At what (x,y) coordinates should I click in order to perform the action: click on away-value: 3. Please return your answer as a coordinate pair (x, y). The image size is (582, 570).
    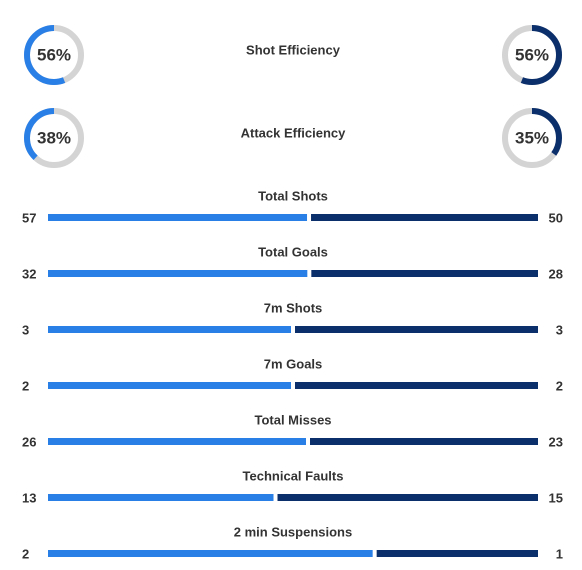
    Looking at the image, I should click on (559, 329).